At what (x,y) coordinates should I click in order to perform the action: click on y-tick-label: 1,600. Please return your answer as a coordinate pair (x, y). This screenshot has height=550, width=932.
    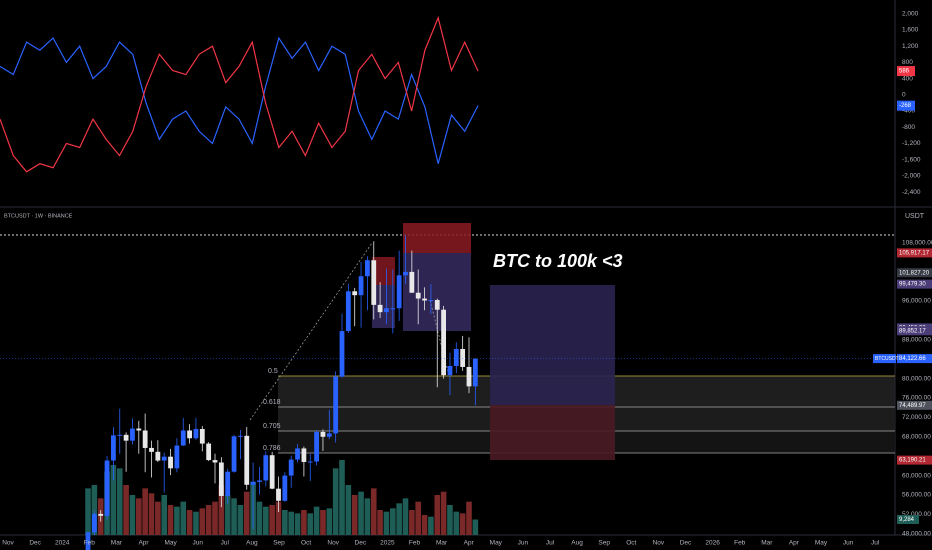
    Looking at the image, I should click on (910, 30).